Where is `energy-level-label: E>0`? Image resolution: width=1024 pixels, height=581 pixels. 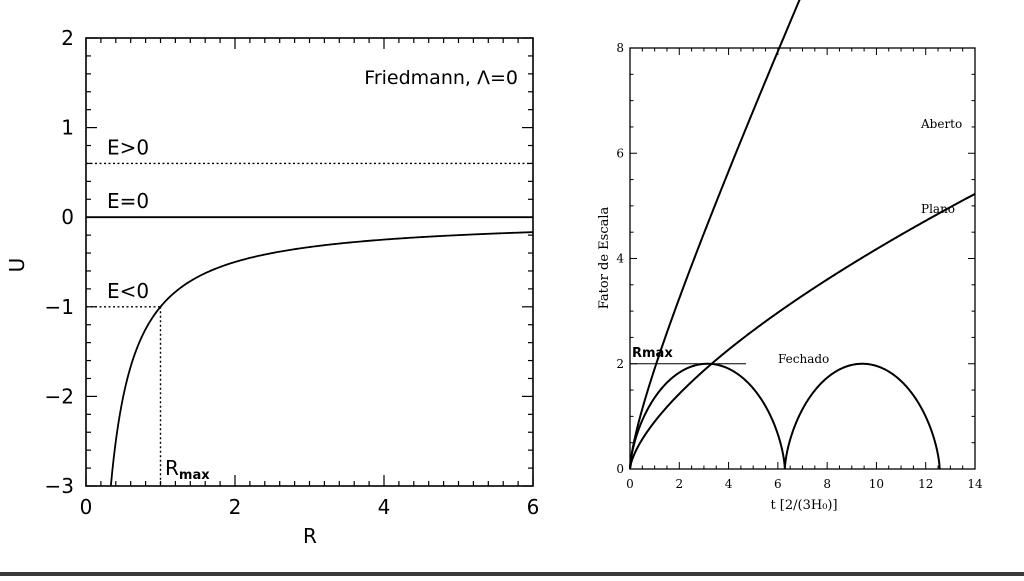
energy-level-label: E>0 is located at coordinates (128, 147).